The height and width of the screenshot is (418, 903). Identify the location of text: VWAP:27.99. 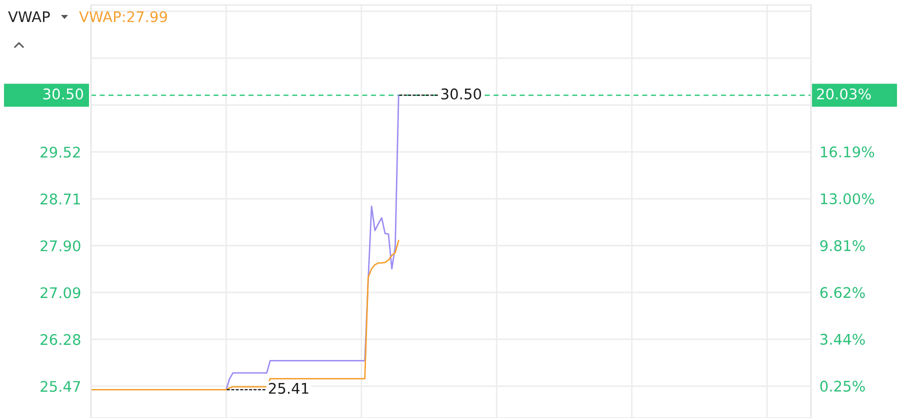
(123, 16).